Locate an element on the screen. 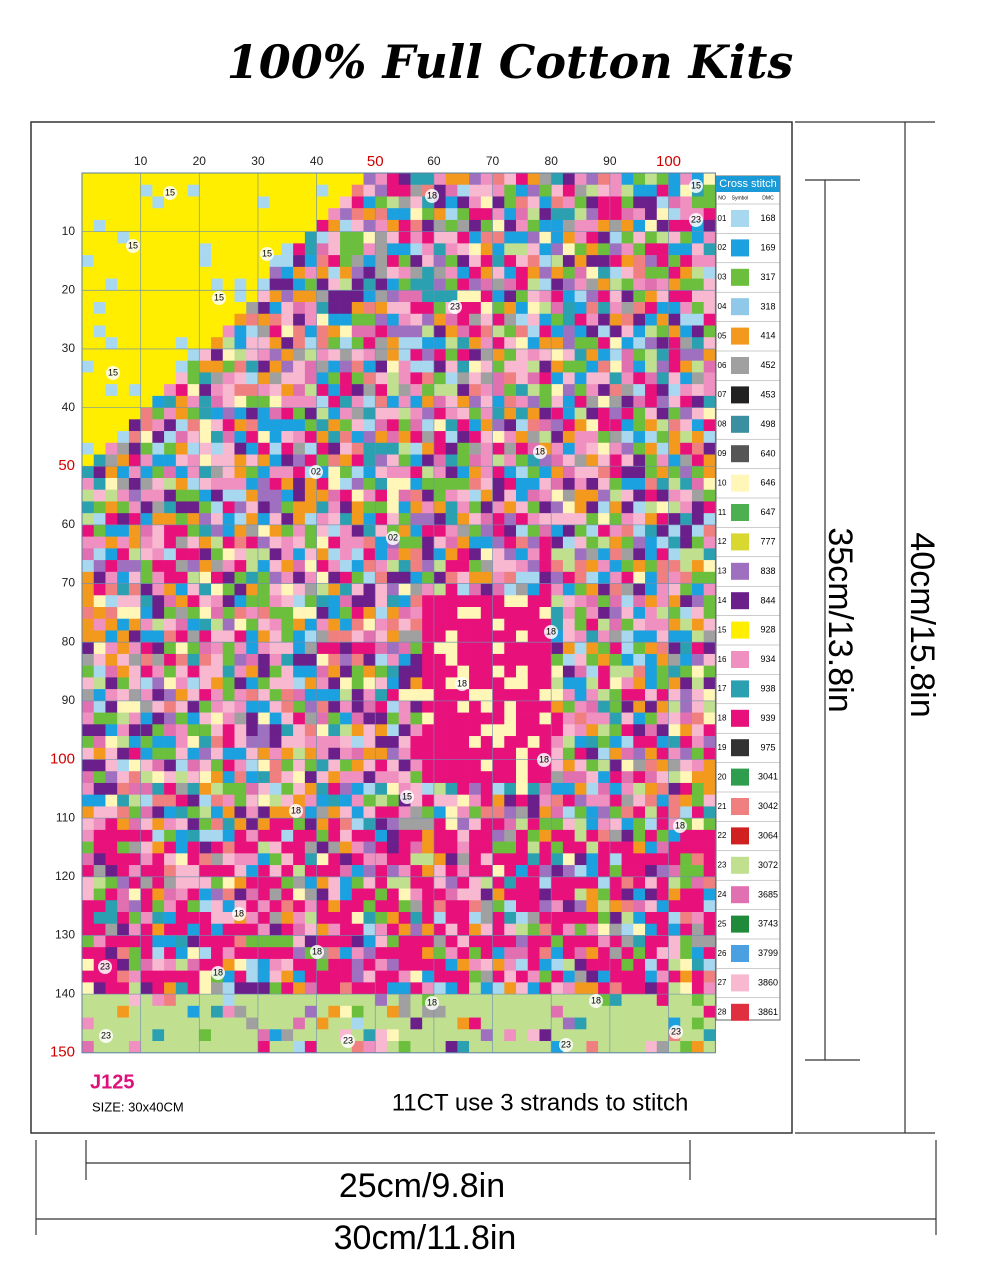  legend-no: 04 is located at coordinates (722, 306).